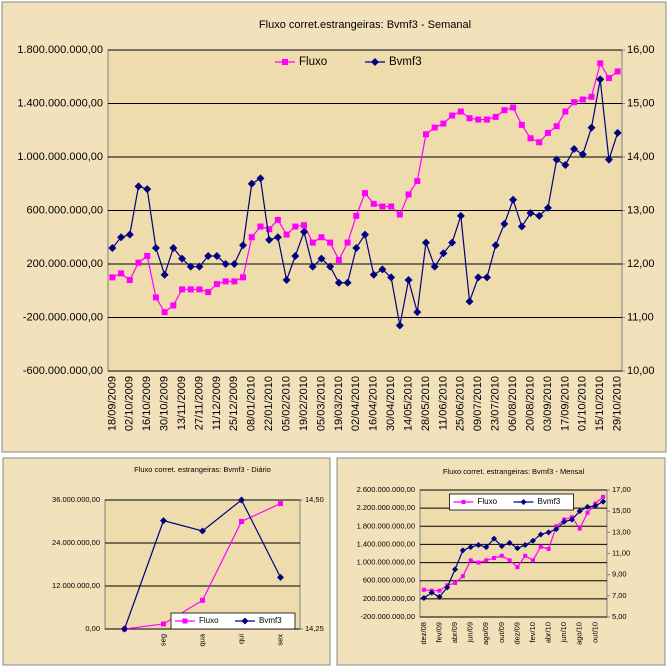 The width and height of the screenshot is (668, 669). What do you see at coordinates (76, 499) in the screenshot?
I see `y-tick-label: 36.000.000,00` at bounding box center [76, 499].